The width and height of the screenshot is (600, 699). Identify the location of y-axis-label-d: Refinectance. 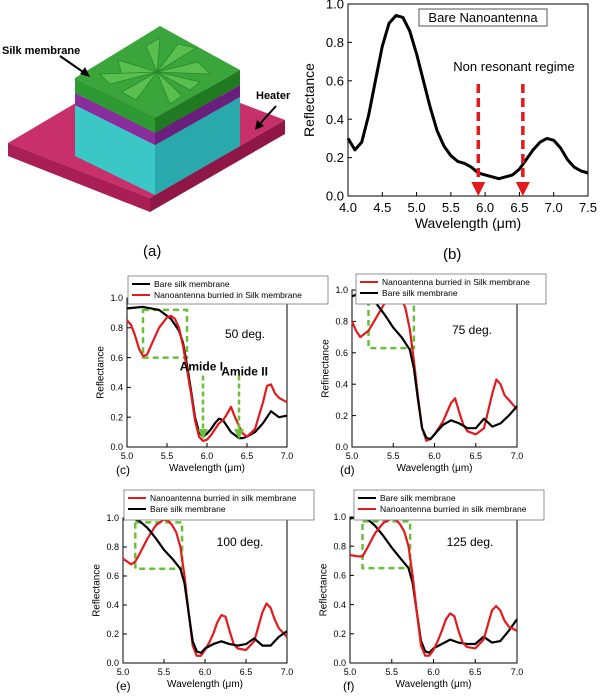
(326, 368).